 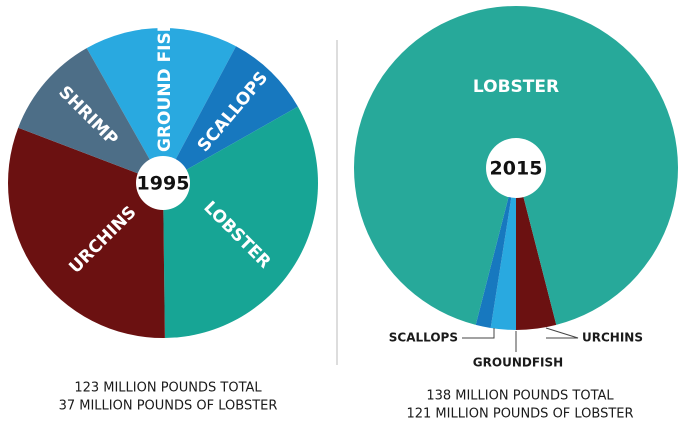 I want to click on slice-label: GROUNDFISH, so click(x=518, y=363).